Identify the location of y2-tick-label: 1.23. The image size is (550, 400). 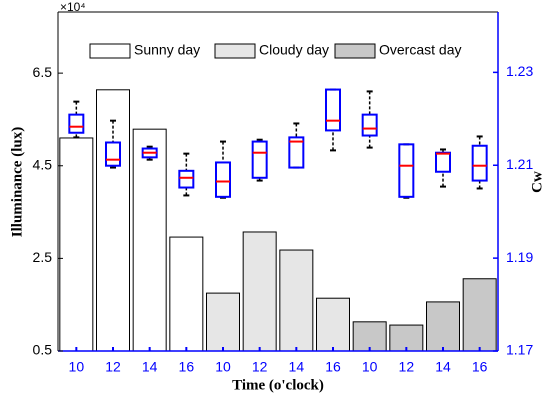
(519, 71).